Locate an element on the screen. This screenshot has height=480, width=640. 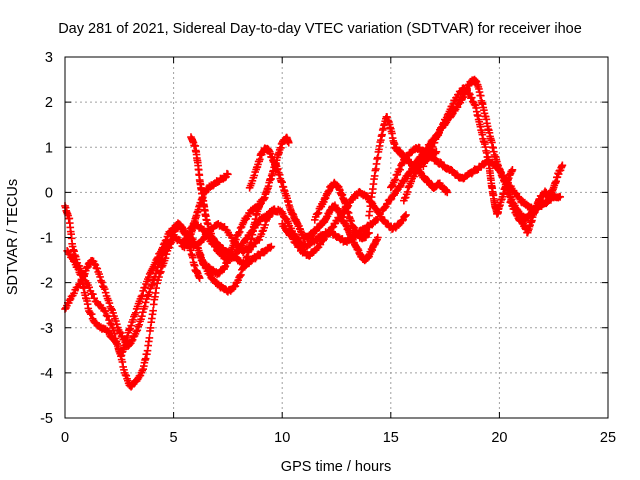
y-tick-label: 2 is located at coordinates (49, 103).